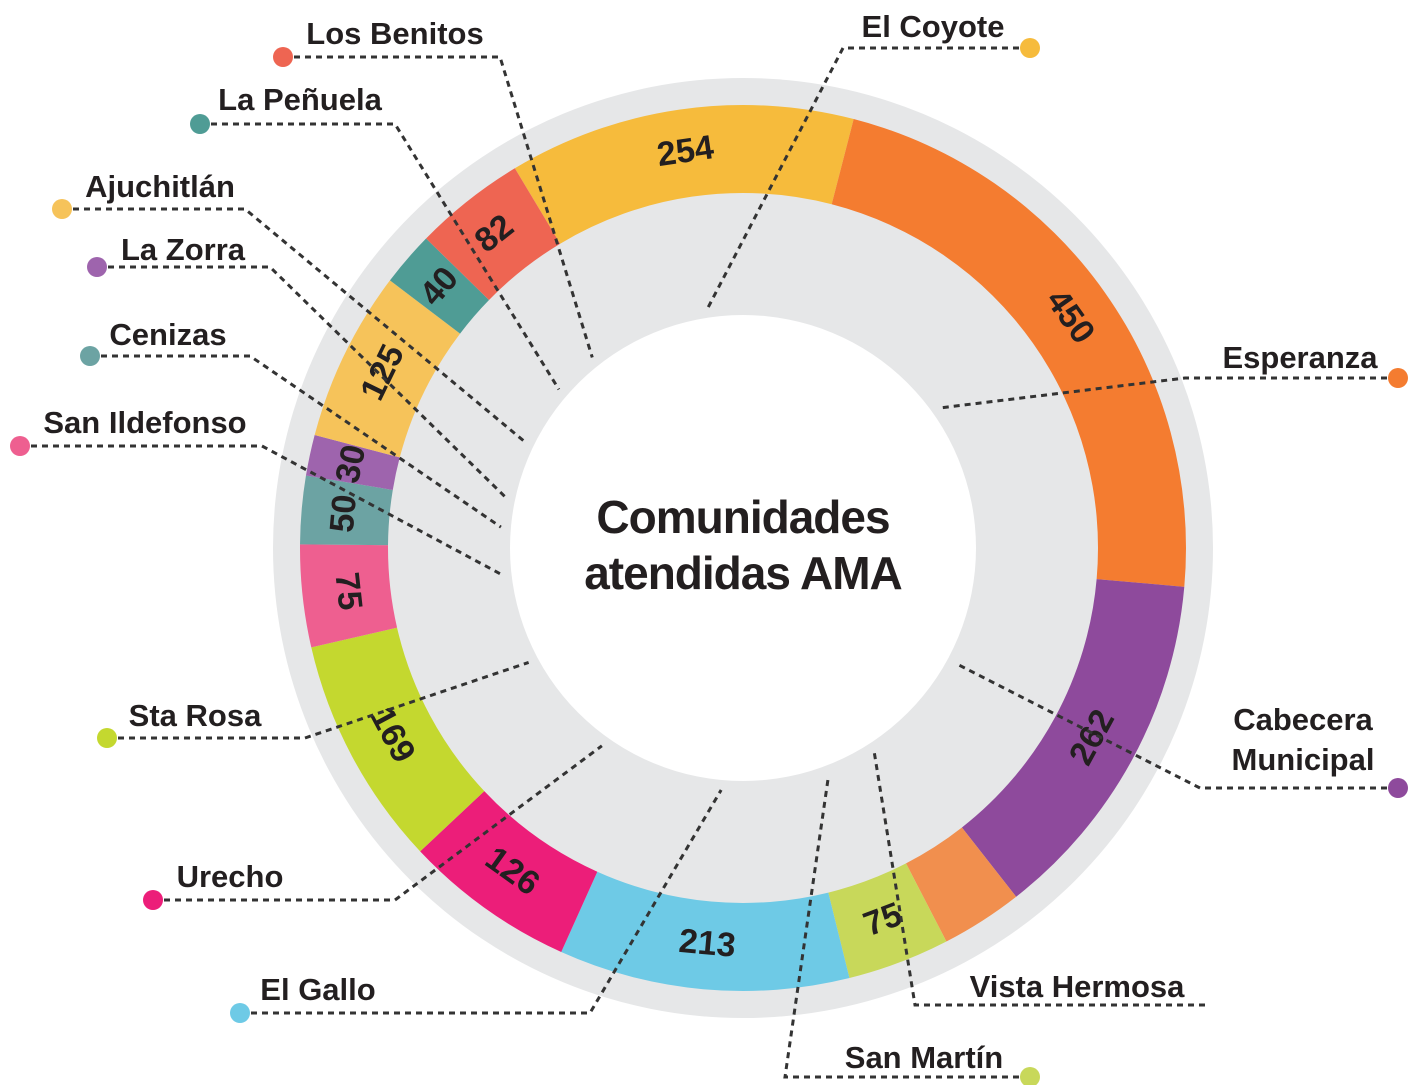 The image size is (1409, 1085). Describe the element at coordinates (318, 989) in the screenshot. I see `category-label: El Gallo` at that location.